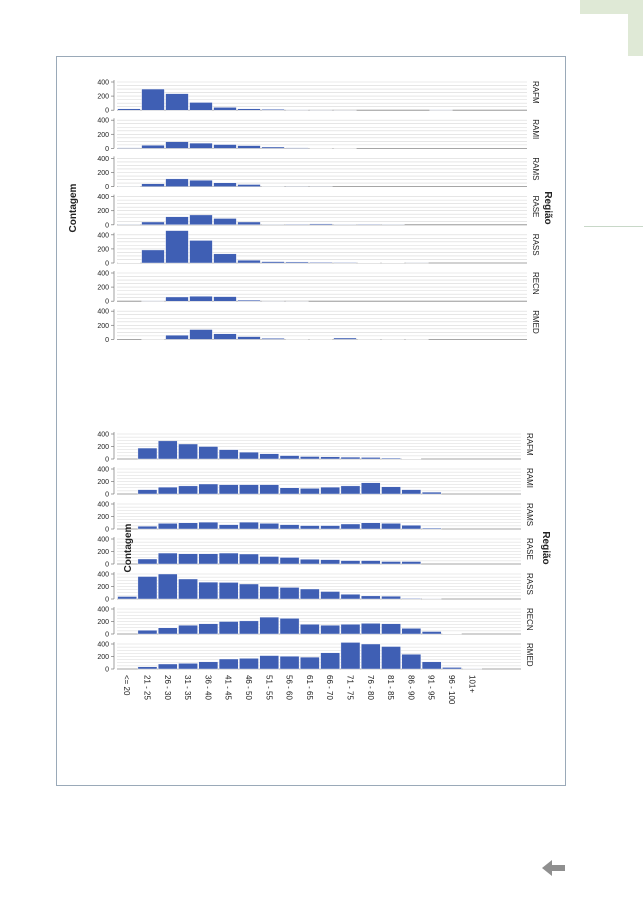 The width and height of the screenshot is (643, 907). What do you see at coordinates (529, 584) in the screenshot?
I see `panel-label-1-RASS: RASS` at bounding box center [529, 584].